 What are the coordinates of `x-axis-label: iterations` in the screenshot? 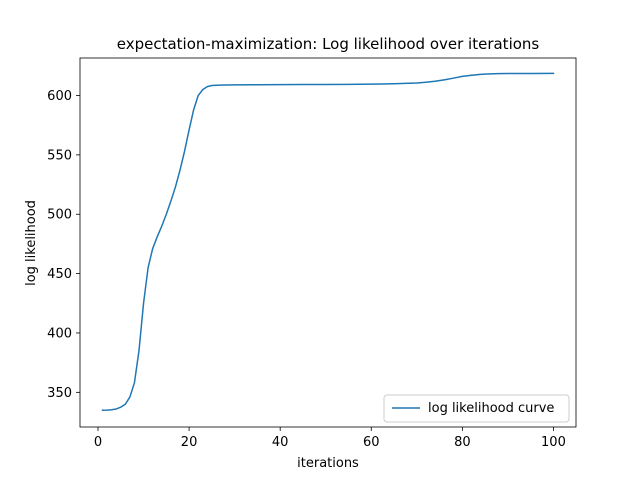 It's located at (328, 463).